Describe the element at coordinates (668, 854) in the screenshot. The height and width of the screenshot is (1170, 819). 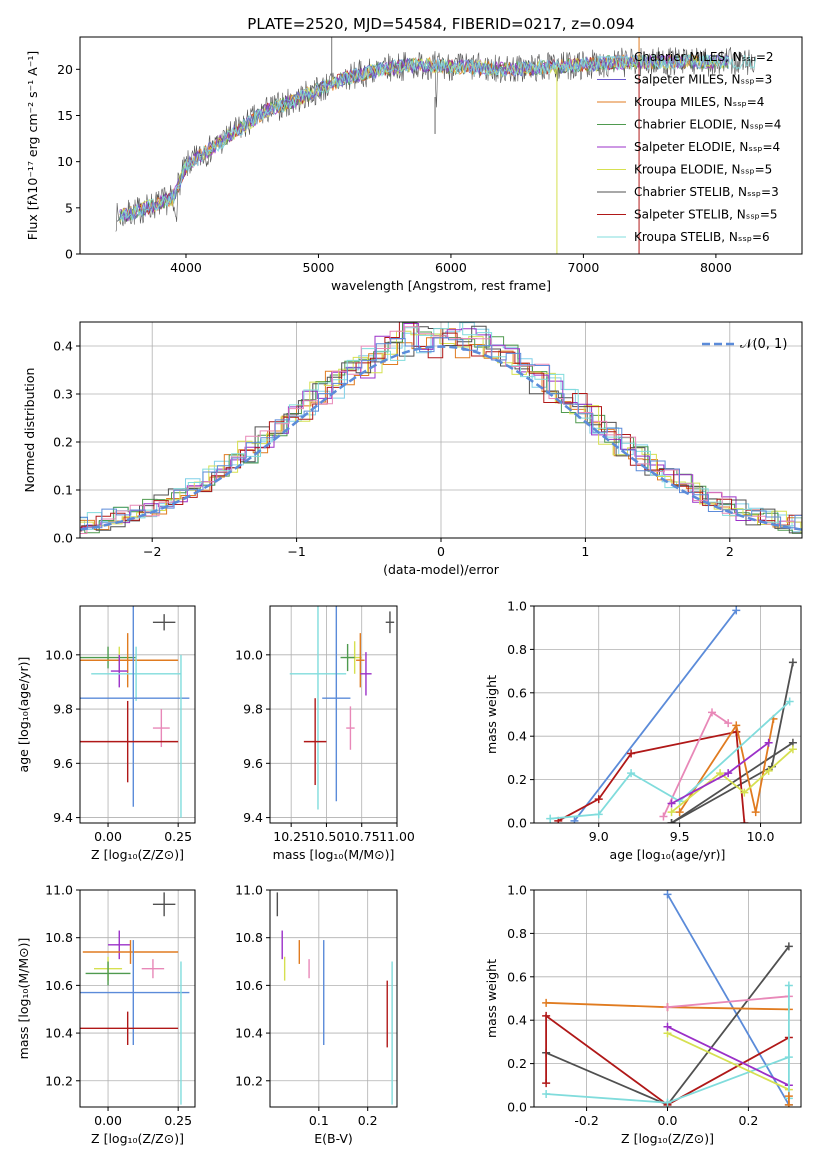
I see `x-axis-label: age [log₁₀(age/yr)]` at that location.